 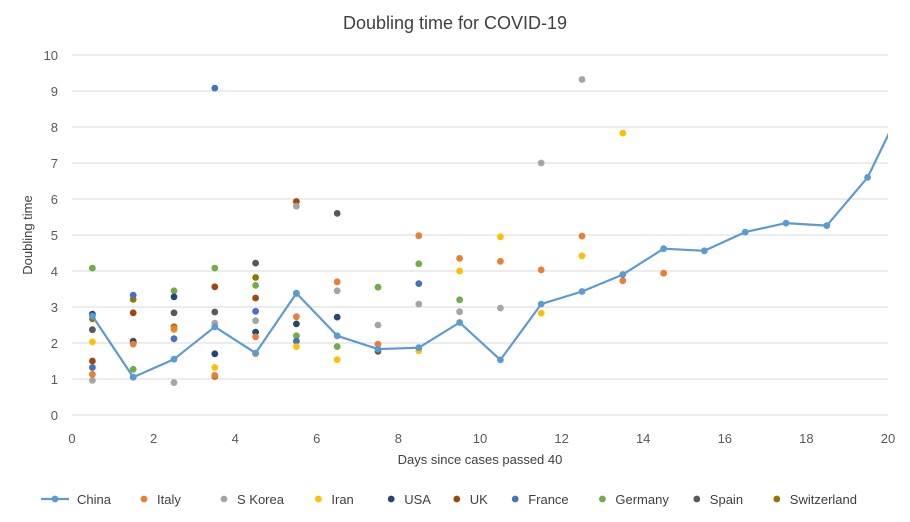 I want to click on legend-label: Italy, so click(x=169, y=499).